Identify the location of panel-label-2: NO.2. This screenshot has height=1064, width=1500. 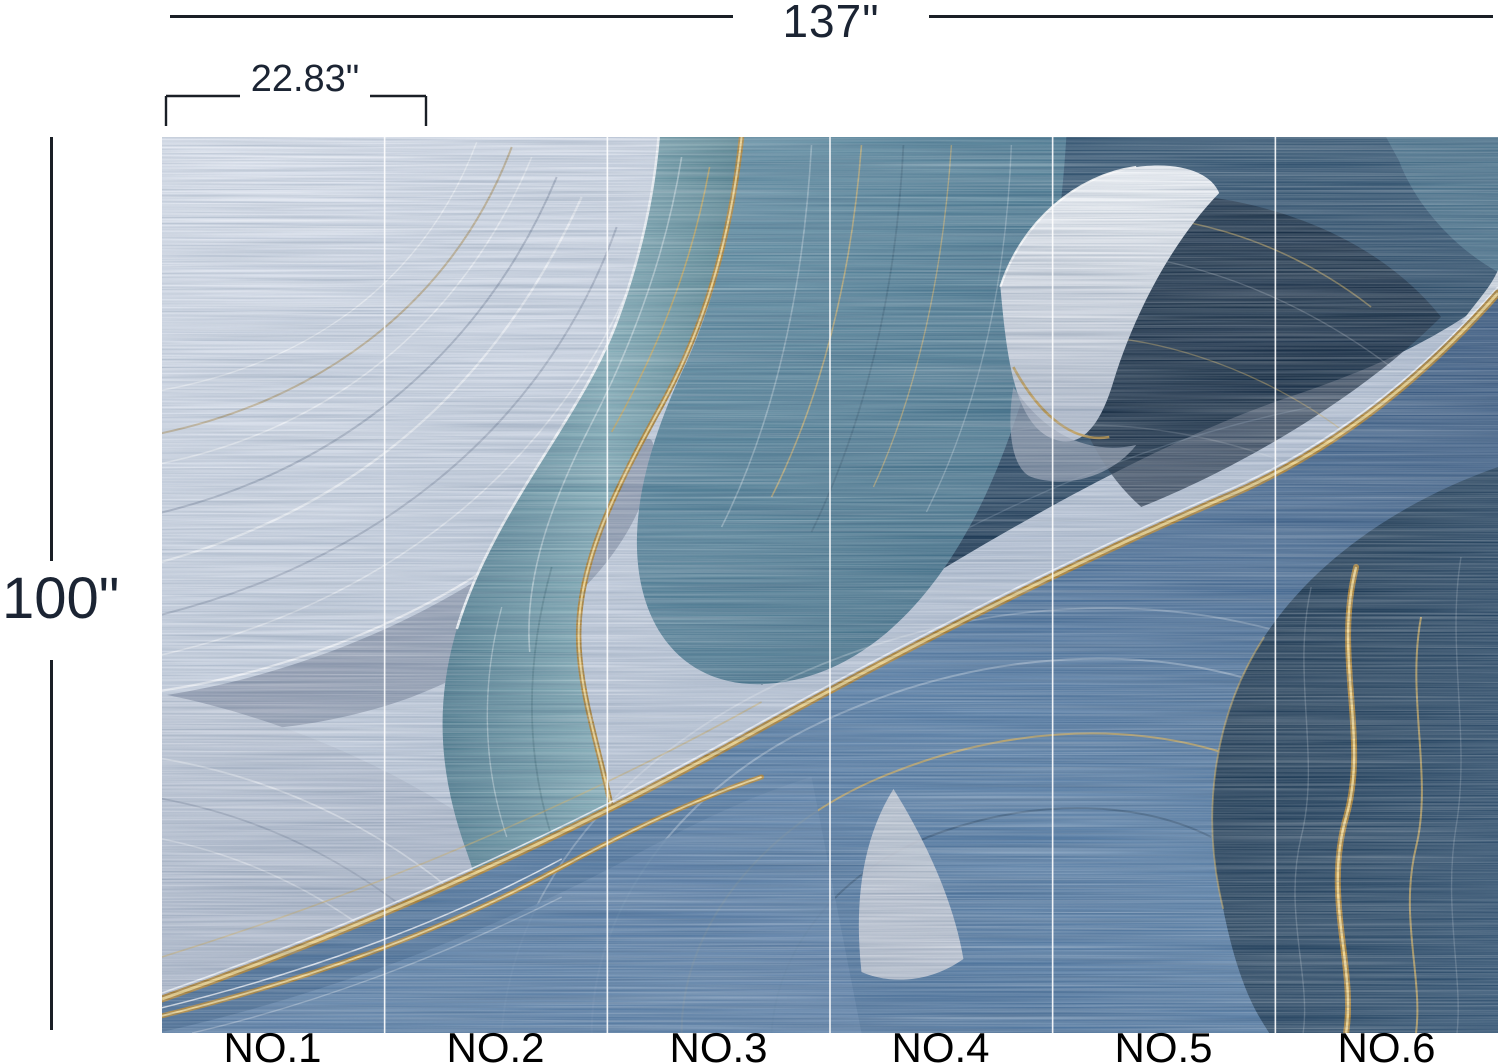
(495, 1044).